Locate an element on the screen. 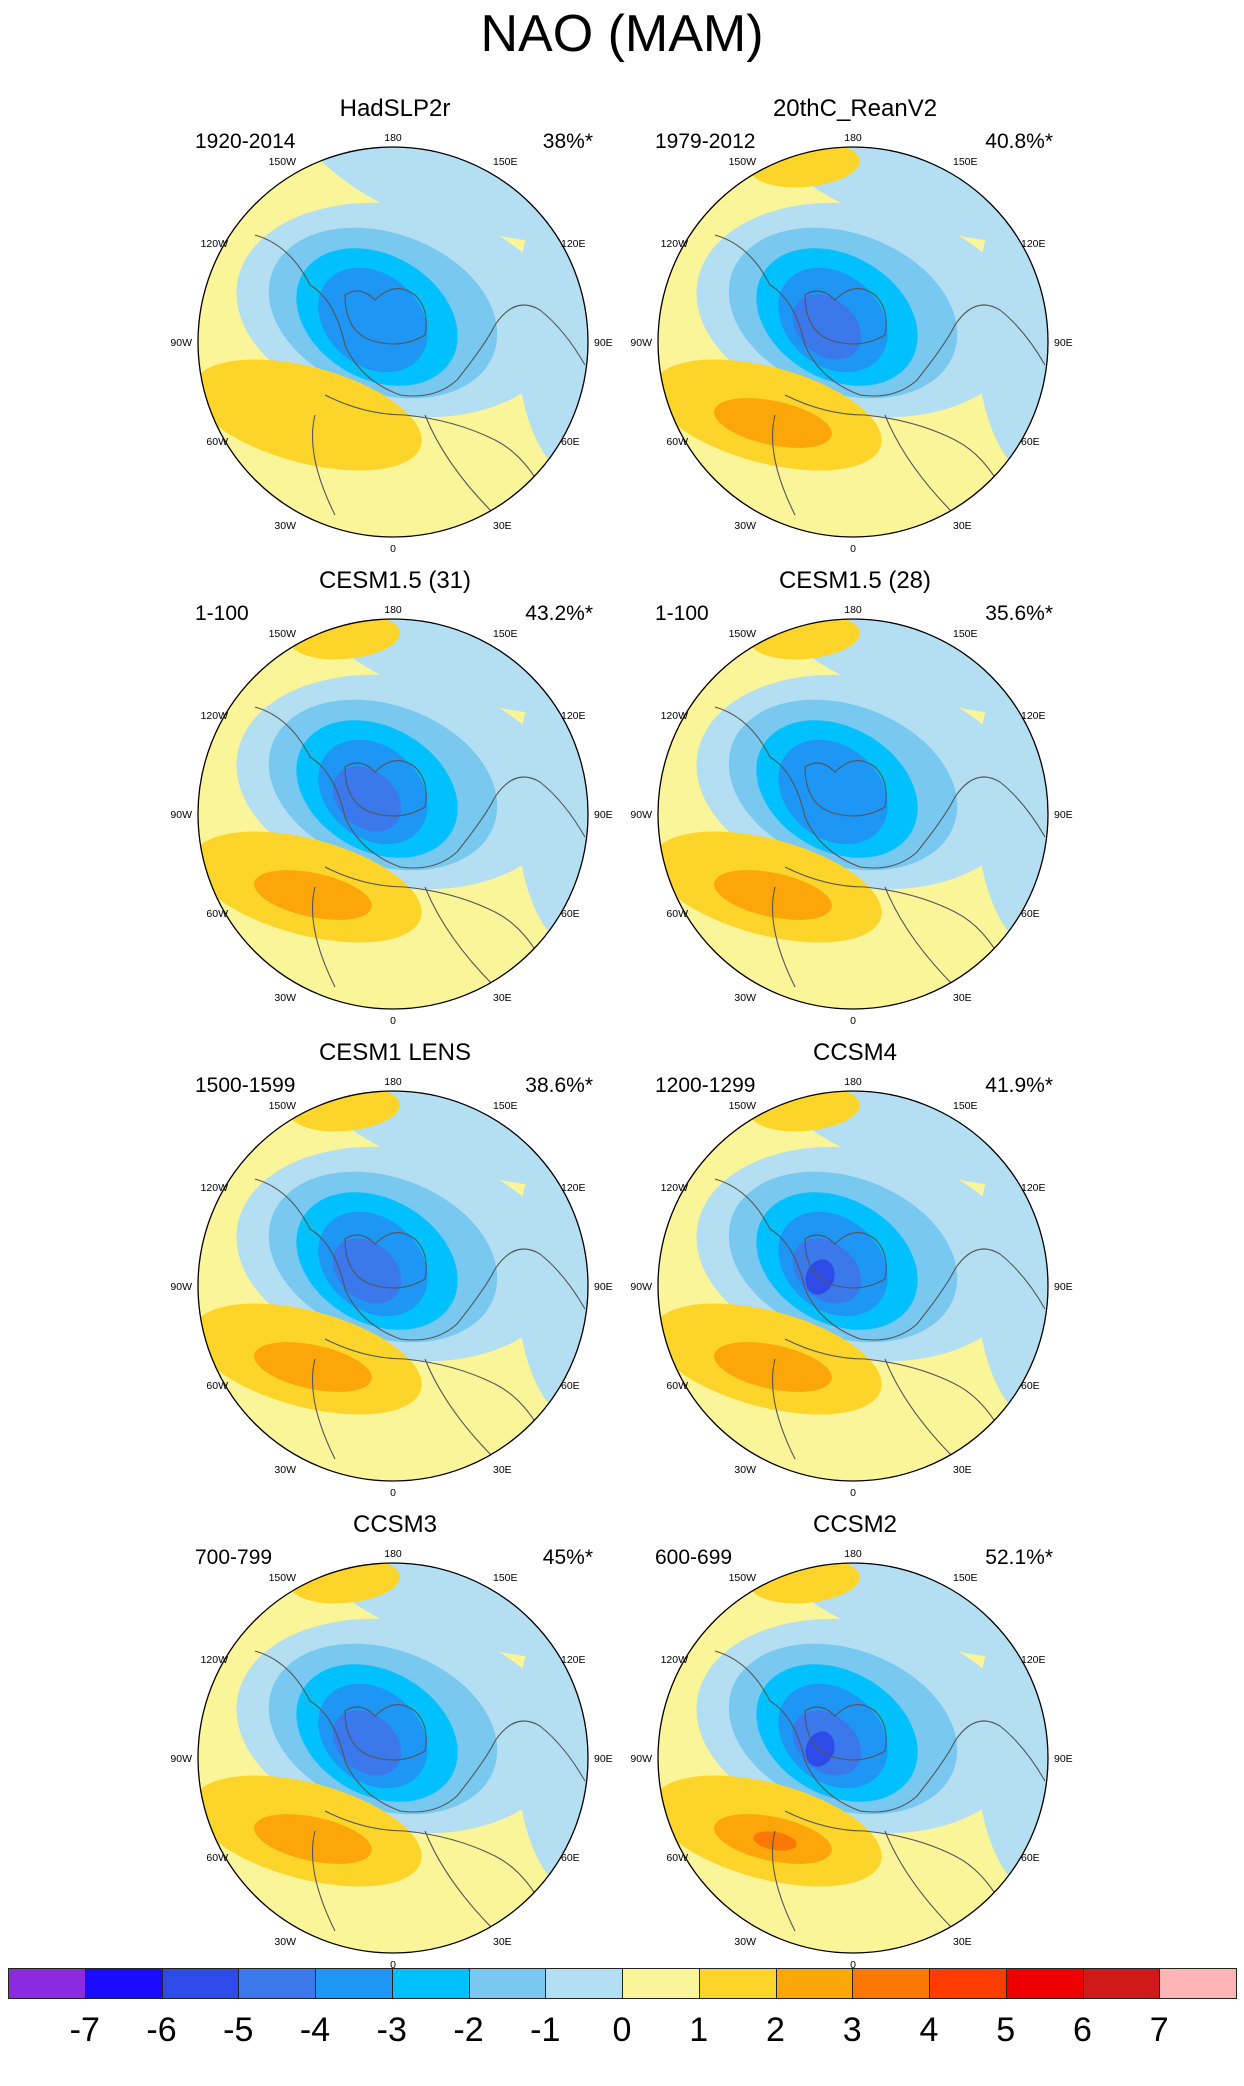 Image resolution: width=1244 pixels, height=2086 pixels. panel-title: CCSM3 is located at coordinates (394, 1524).